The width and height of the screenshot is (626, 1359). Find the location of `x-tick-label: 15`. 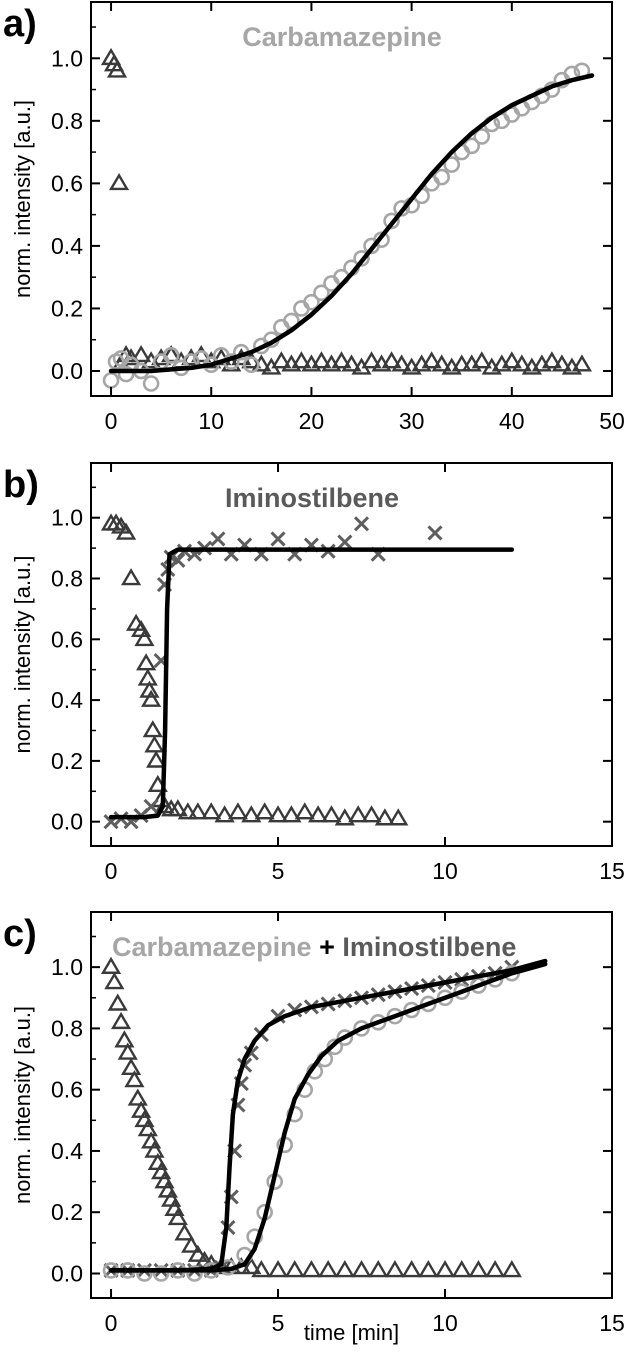

x-tick-label: 15 is located at coordinates (612, 871).